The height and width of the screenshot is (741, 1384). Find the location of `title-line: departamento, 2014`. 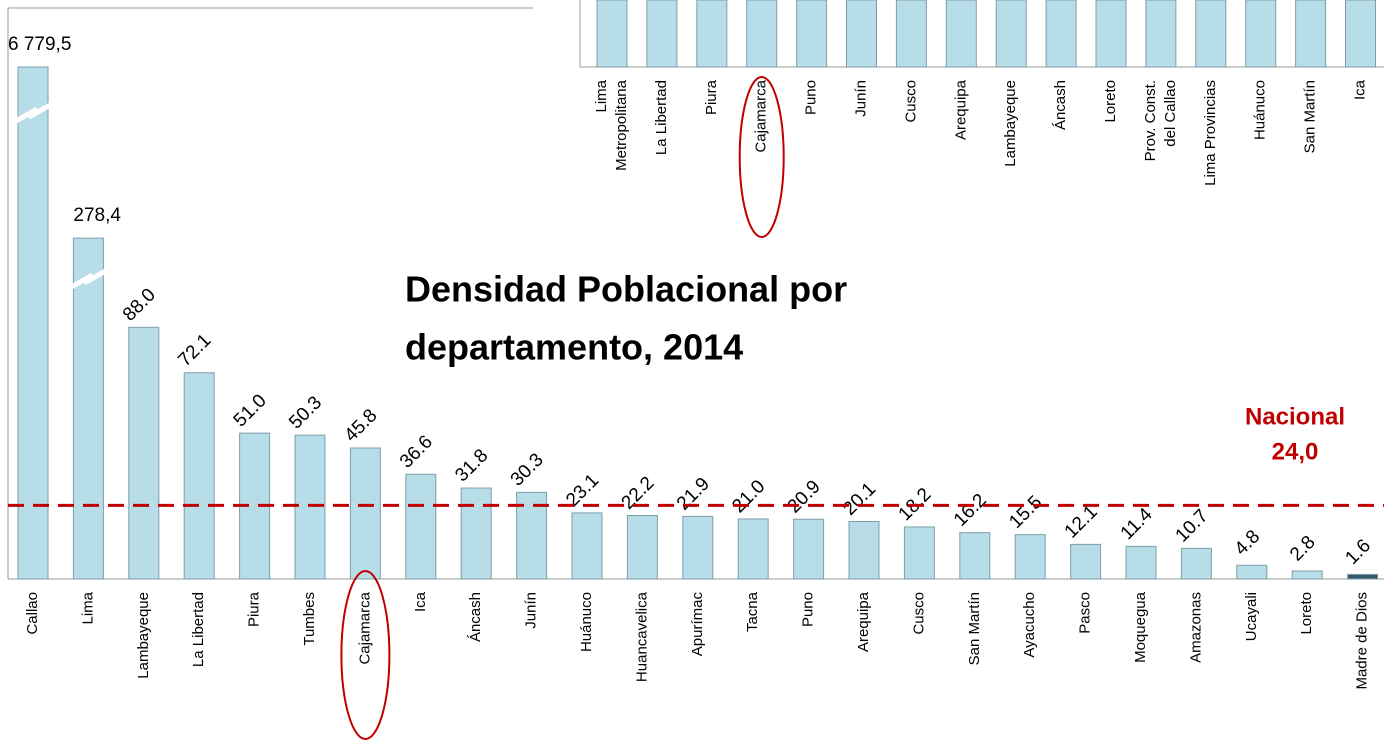

title-line: departamento, 2014 is located at coordinates (574, 347).